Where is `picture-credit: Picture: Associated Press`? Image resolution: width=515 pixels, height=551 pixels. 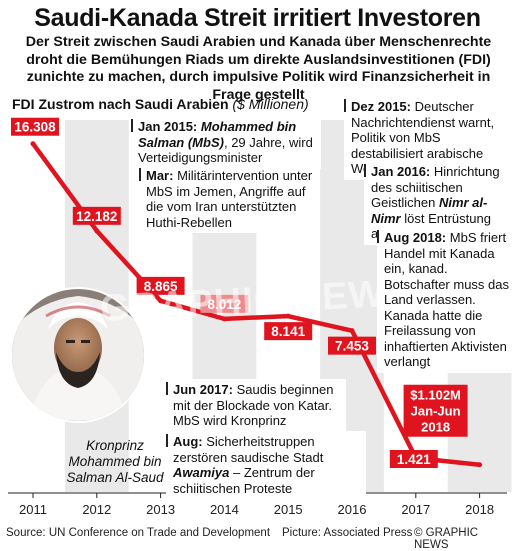 picture-credit: Picture: Associated Press is located at coordinates (347, 533).